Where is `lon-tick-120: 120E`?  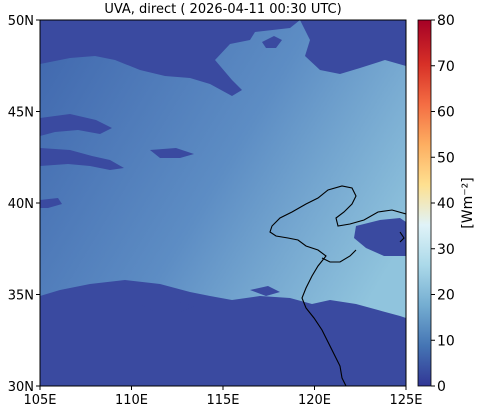
lon-tick-120: 120E is located at coordinates (314, 400).